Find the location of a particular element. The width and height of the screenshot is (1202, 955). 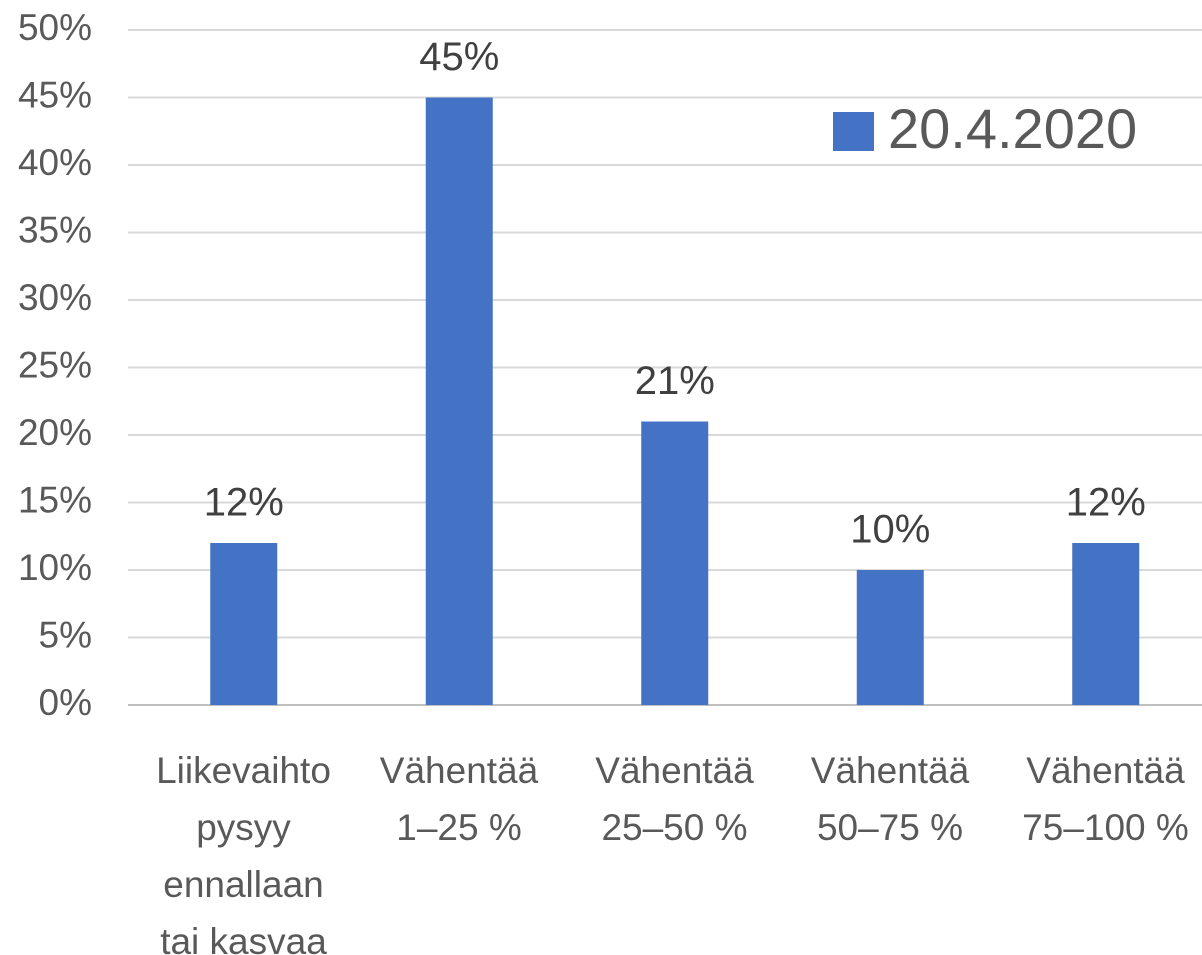

data-label: 21% is located at coordinates (675, 381).